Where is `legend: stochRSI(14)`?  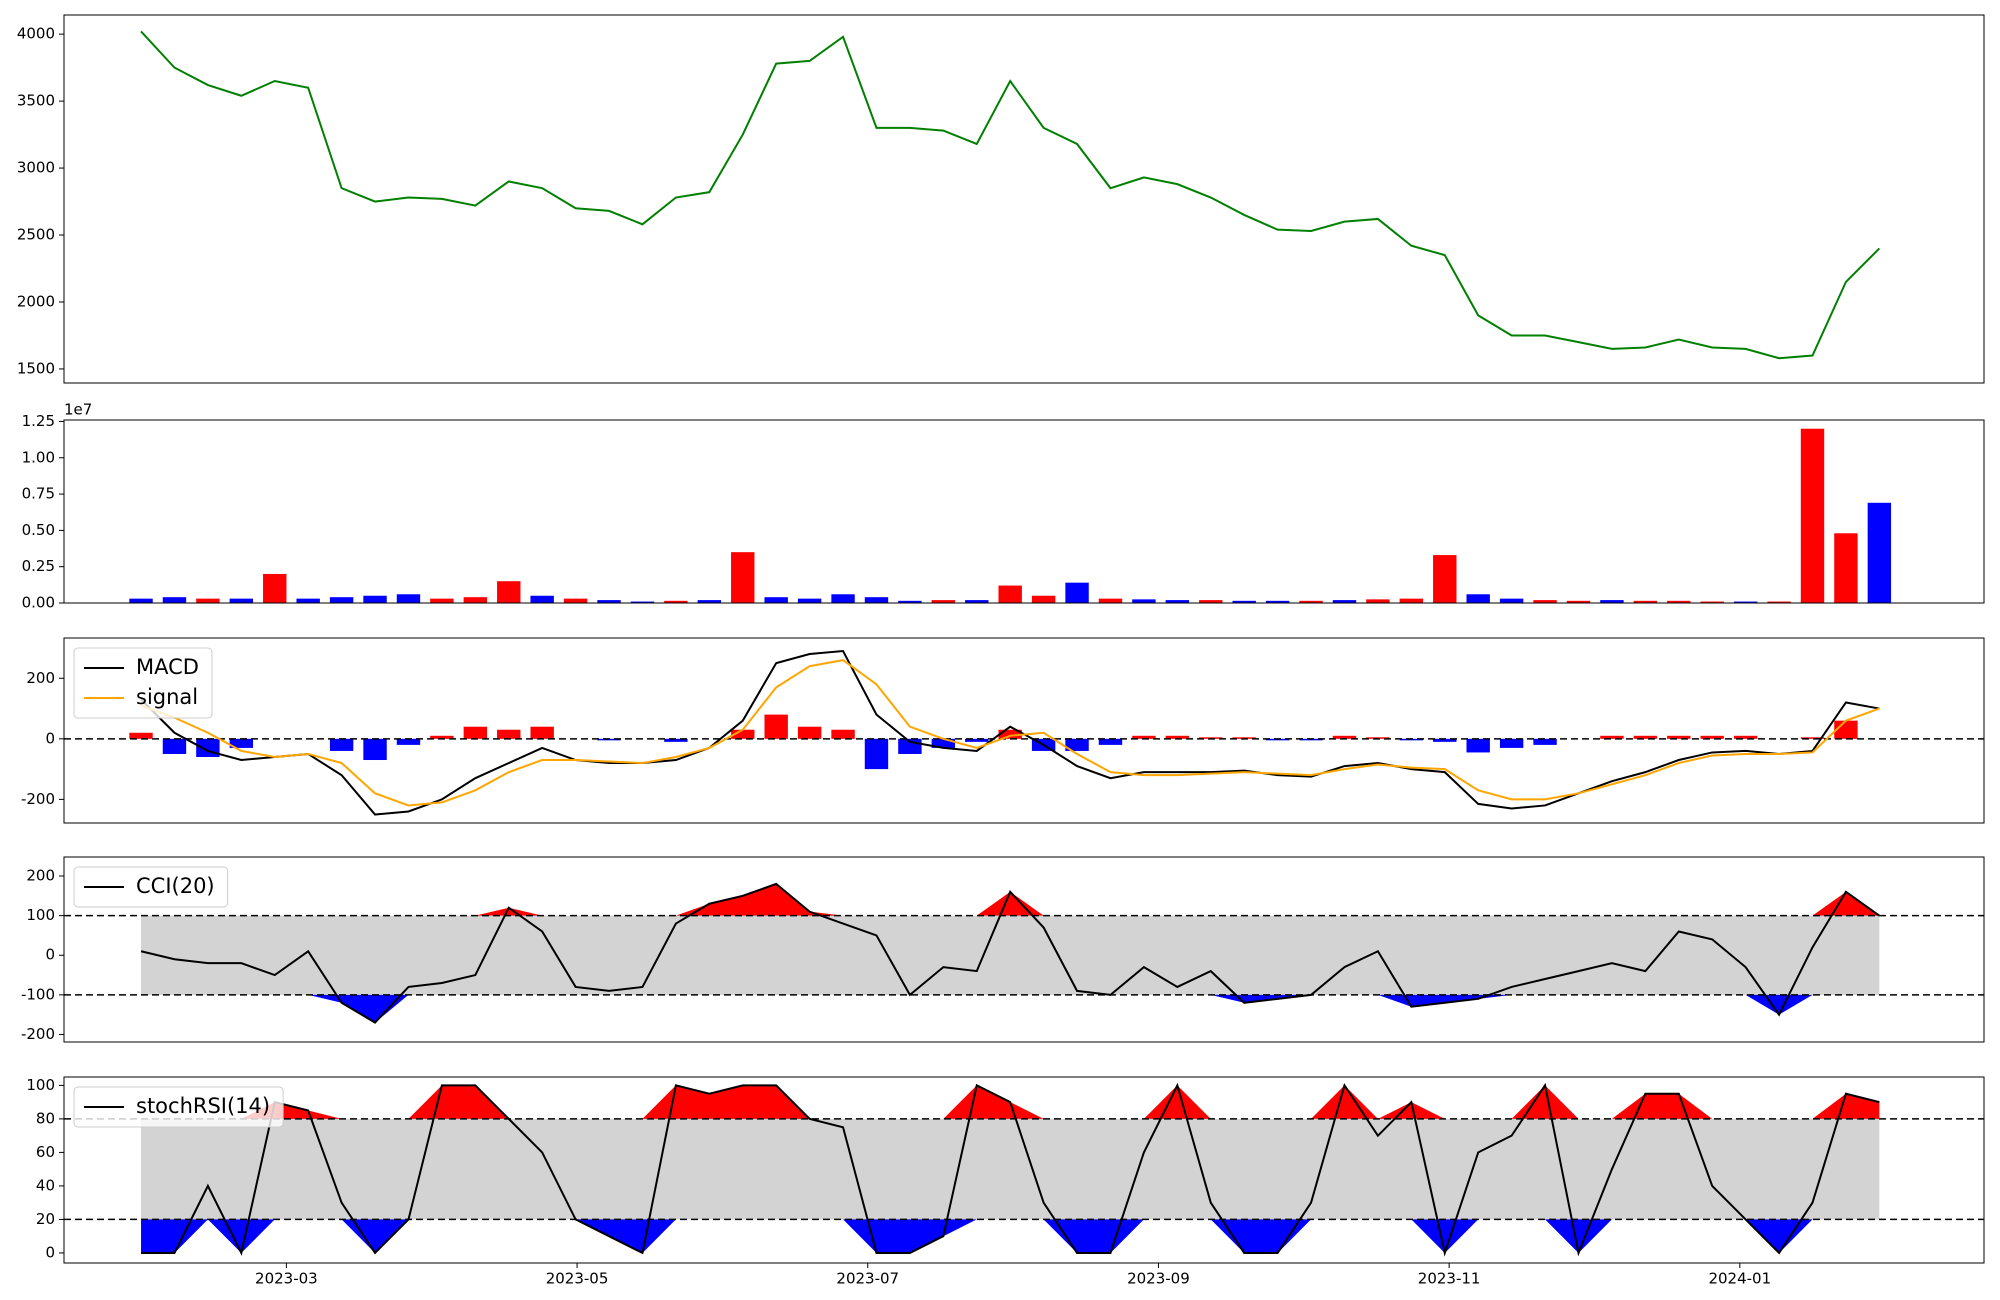
legend: stochRSI(14) is located at coordinates (178, 1107).